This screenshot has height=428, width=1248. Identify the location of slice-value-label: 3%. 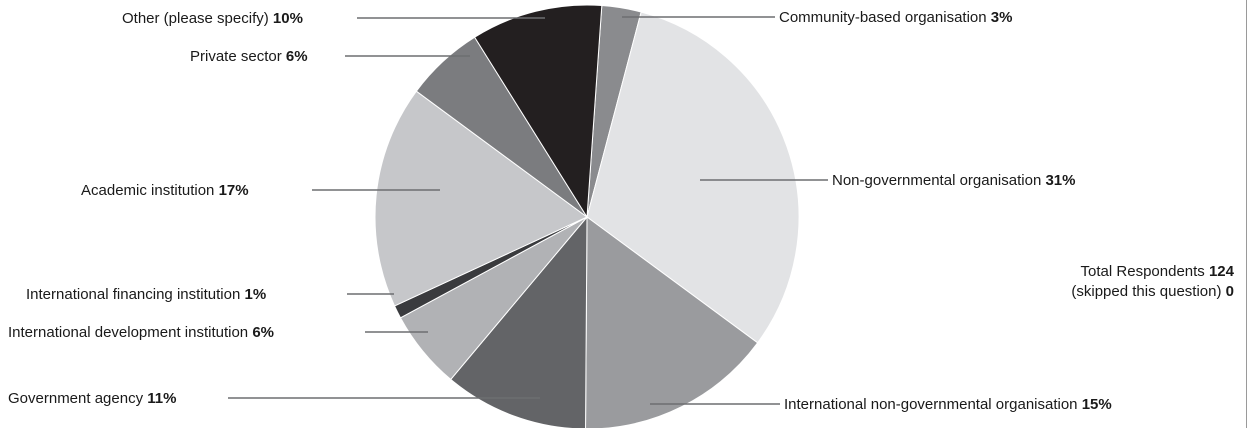
(1002, 17).